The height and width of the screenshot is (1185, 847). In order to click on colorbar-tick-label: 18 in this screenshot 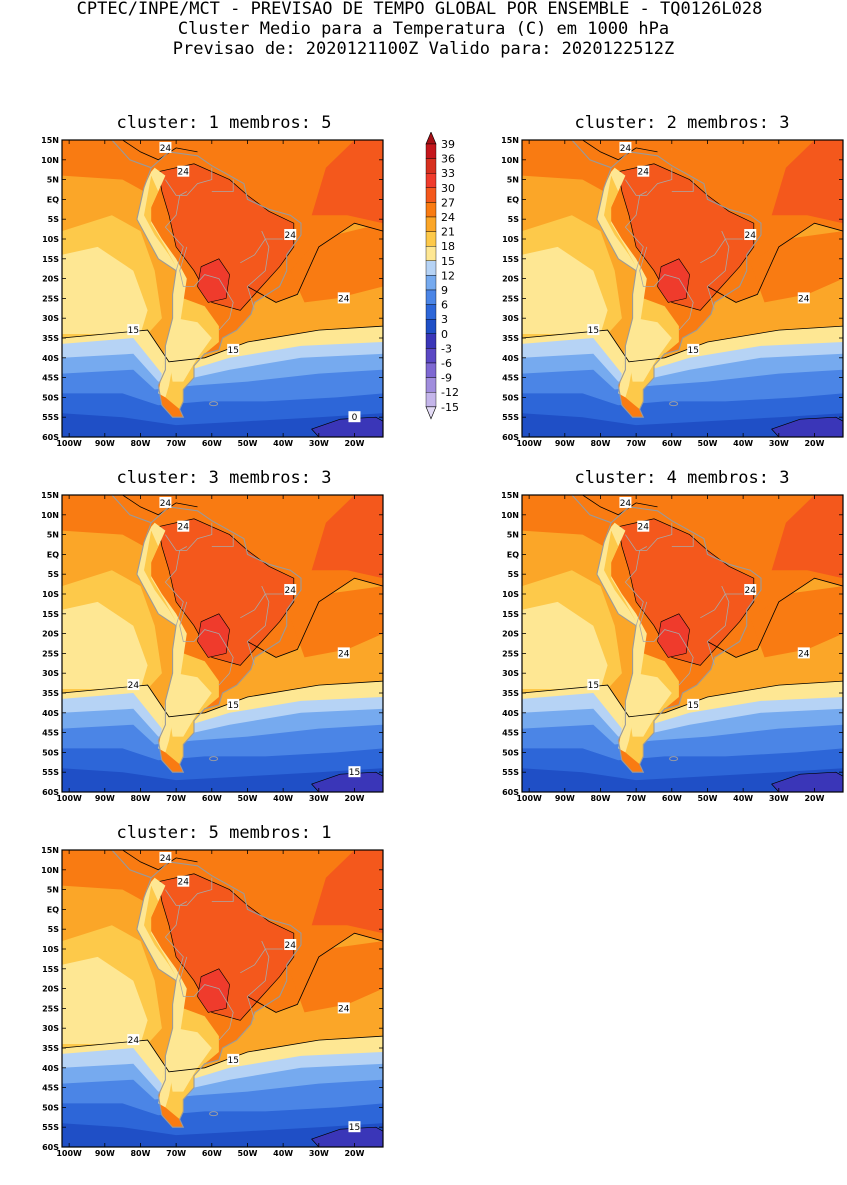, I will do `click(448, 246)`.